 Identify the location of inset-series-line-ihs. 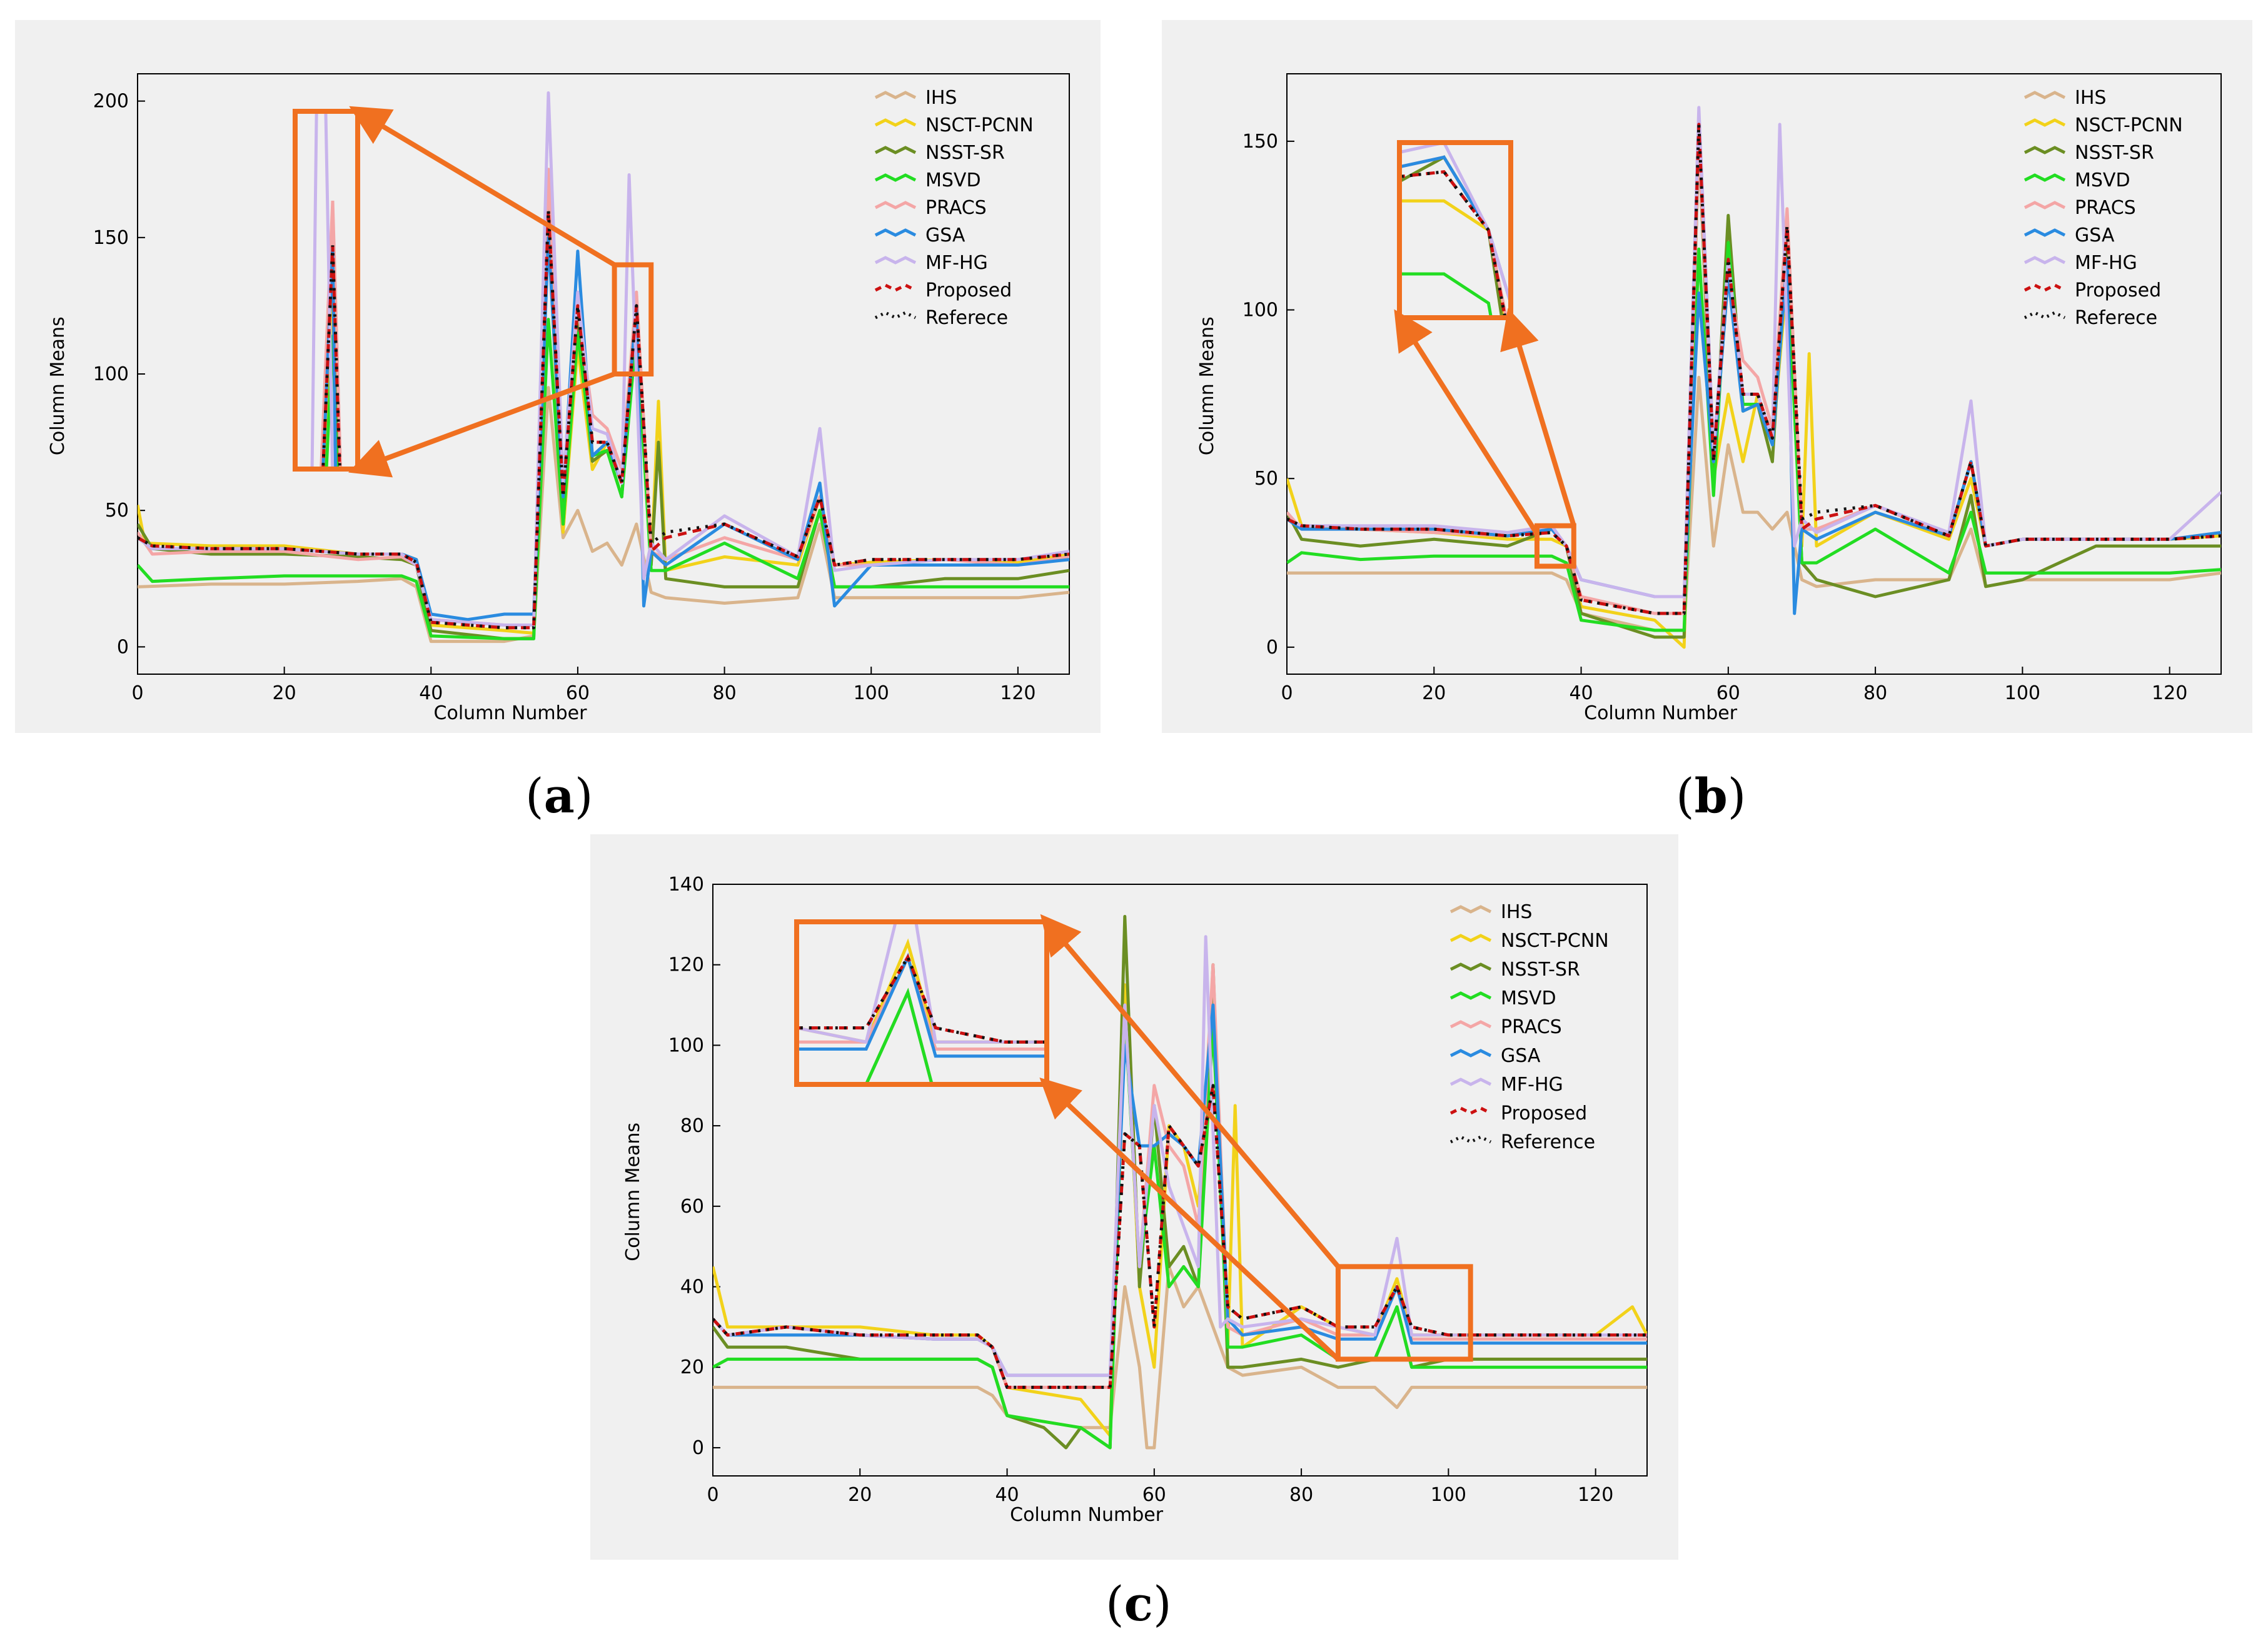
(985, 1081).